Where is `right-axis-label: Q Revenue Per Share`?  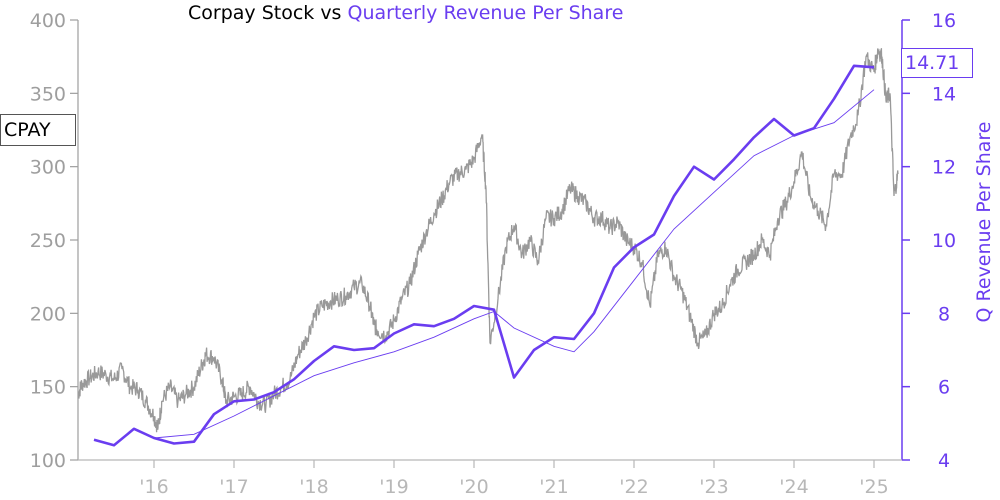 right-axis-label: Q Revenue Per Share is located at coordinates (984, 222).